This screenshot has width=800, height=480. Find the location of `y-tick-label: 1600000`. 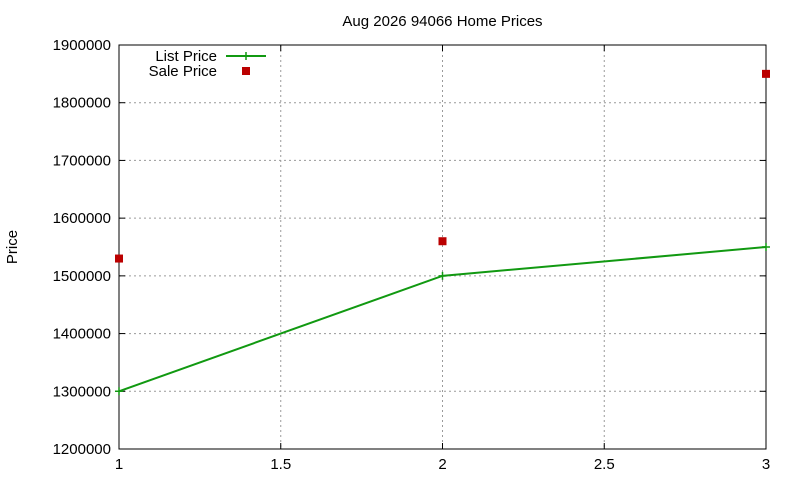

y-tick-label: 1600000 is located at coordinates (82, 218).